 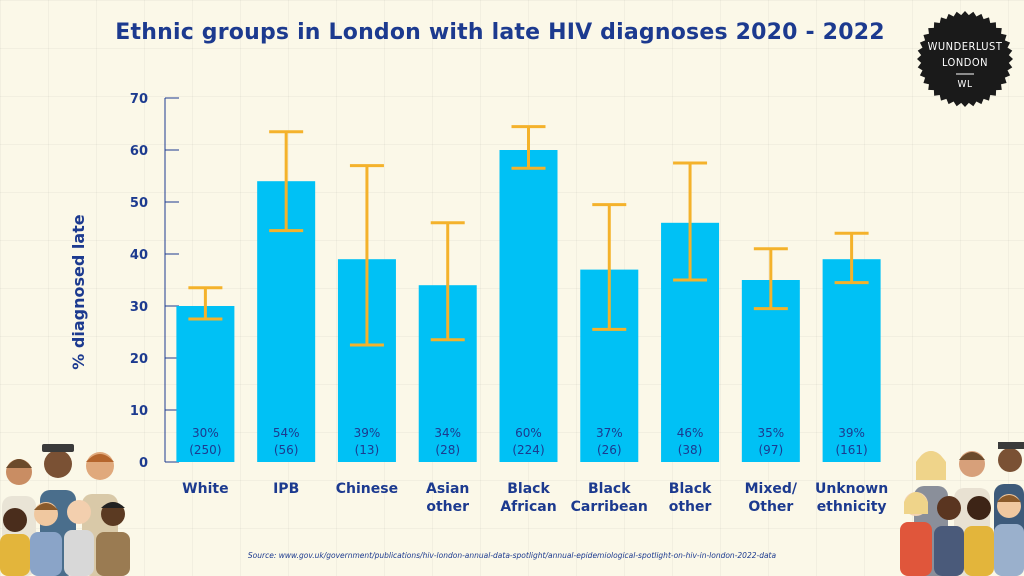 I want to click on x-category-label: White, so click(x=205, y=489).